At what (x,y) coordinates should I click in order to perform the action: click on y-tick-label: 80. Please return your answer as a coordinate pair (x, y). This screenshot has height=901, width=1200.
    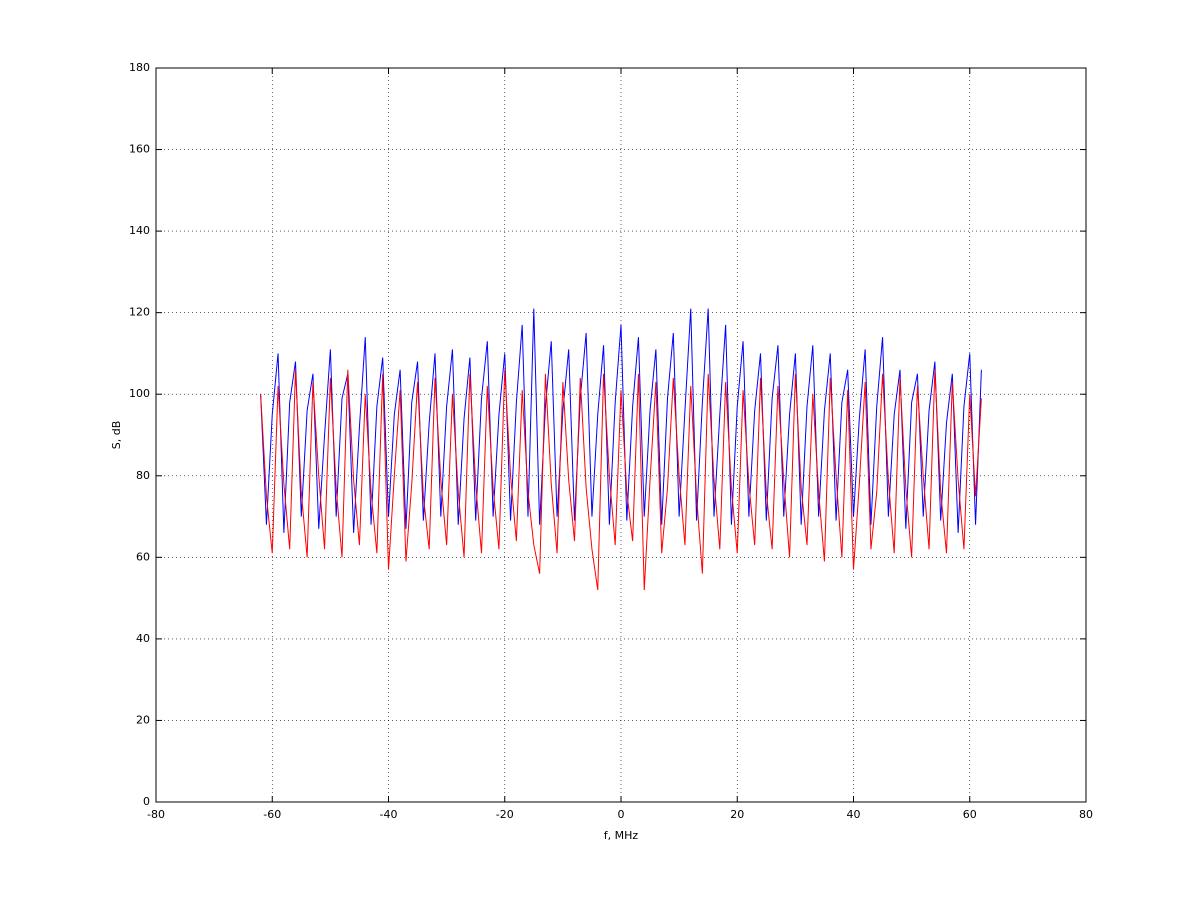
    Looking at the image, I should click on (143, 475).